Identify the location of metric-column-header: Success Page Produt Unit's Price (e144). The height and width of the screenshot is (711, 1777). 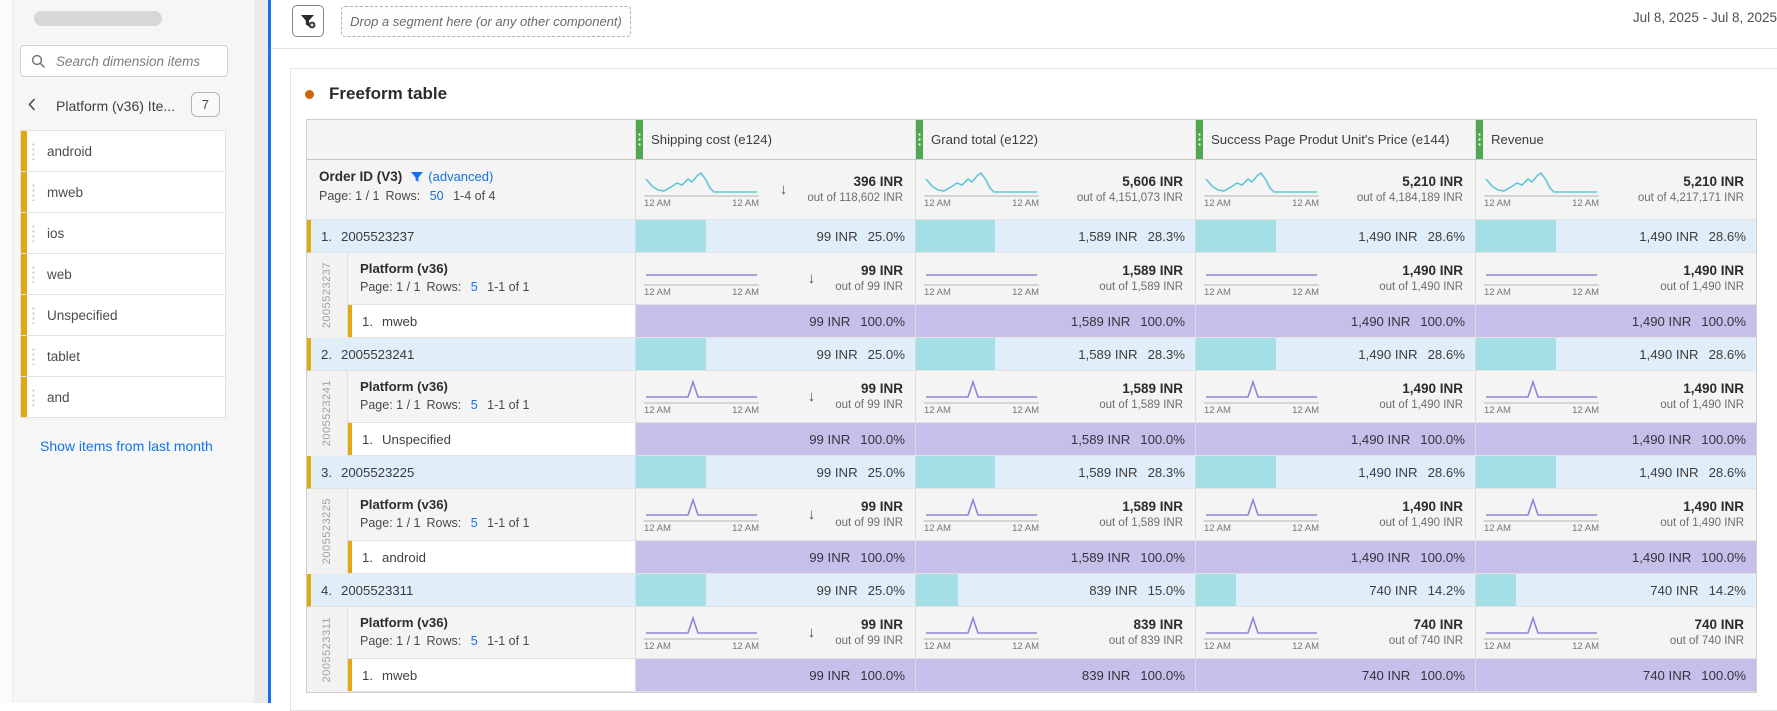
(1336, 139).